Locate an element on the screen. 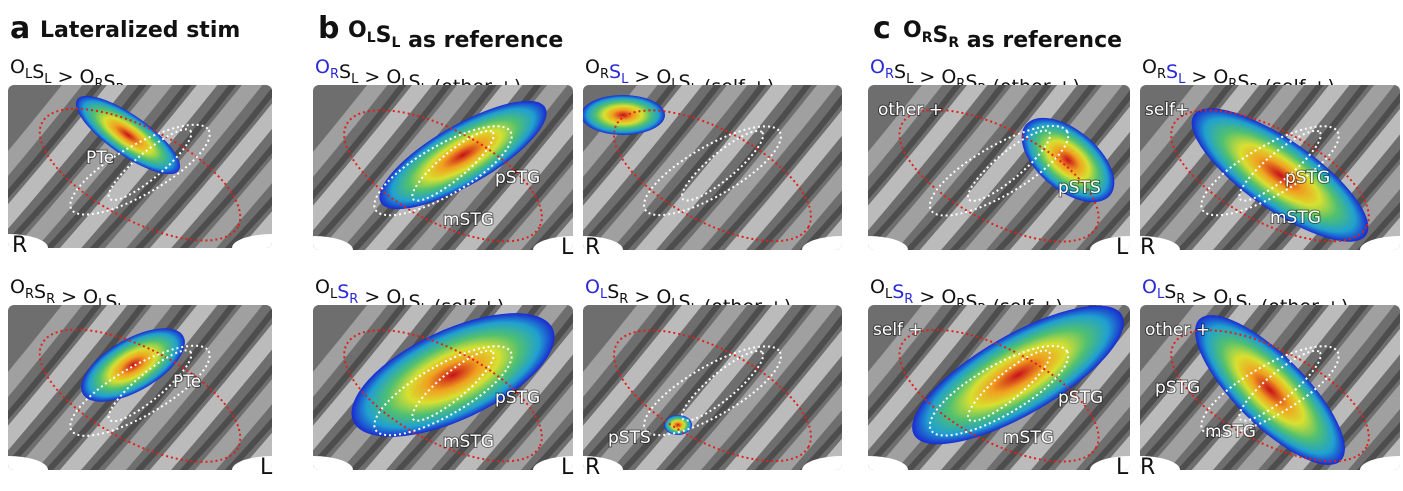 This screenshot has height=491, width=1403. brain-image is located at coordinates (140, 166).